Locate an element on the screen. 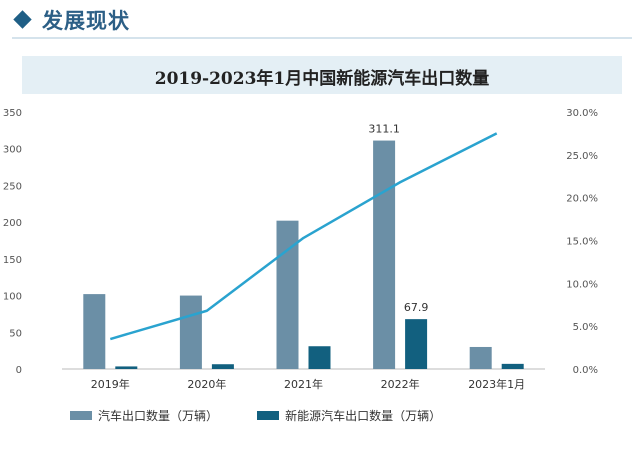 The image size is (640, 459). legend-label-vehicle-exports: 汽车出口数量（万辆） is located at coordinates (158, 416).